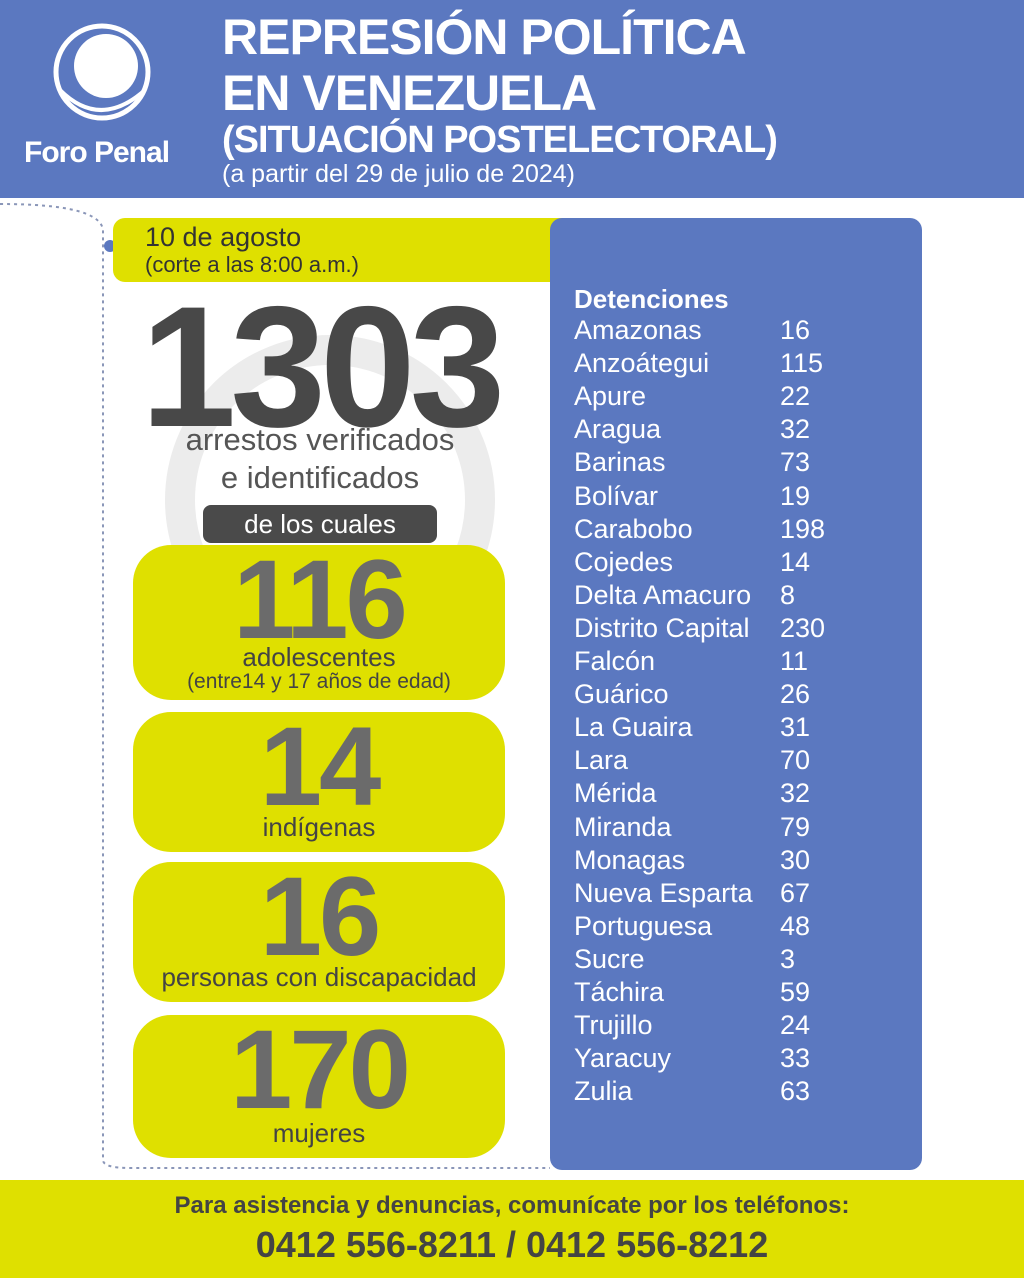 The height and width of the screenshot is (1278, 1024). What do you see at coordinates (620, 462) in the screenshot?
I see `state-name: Barinas` at bounding box center [620, 462].